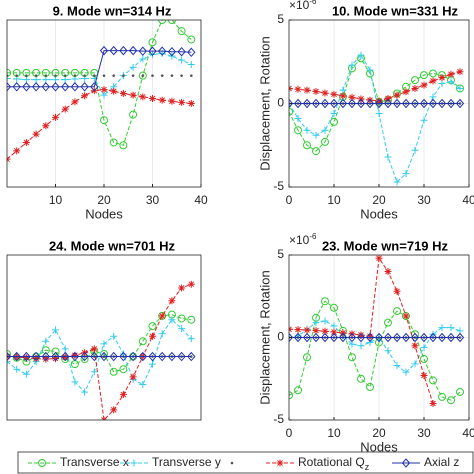  What do you see at coordinates (112, 245) in the screenshot?
I see `chart-title: 24. Mode wn=701 Hz` at bounding box center [112, 245].